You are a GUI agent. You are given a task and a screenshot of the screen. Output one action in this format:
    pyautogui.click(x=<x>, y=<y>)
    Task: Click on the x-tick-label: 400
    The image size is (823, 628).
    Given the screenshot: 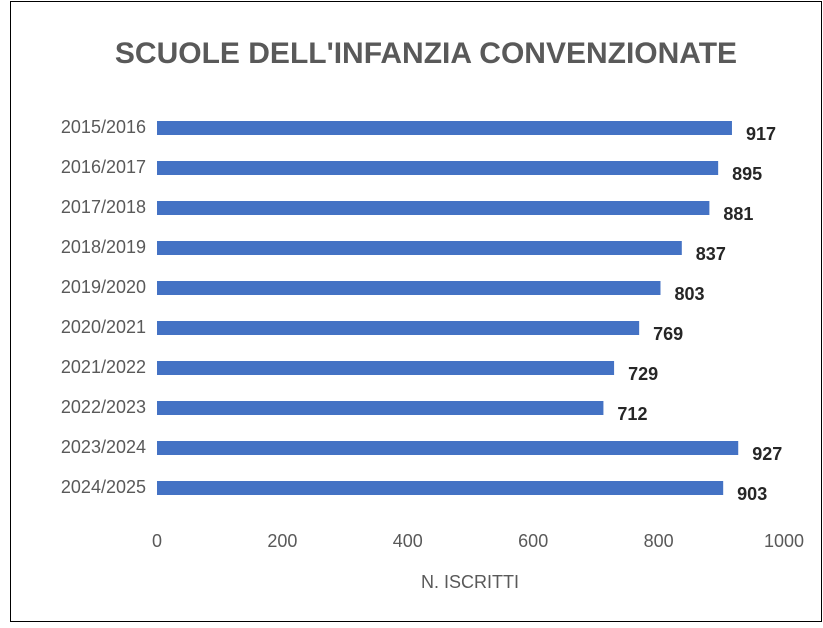 What is the action you would take?
    pyautogui.click(x=408, y=541)
    